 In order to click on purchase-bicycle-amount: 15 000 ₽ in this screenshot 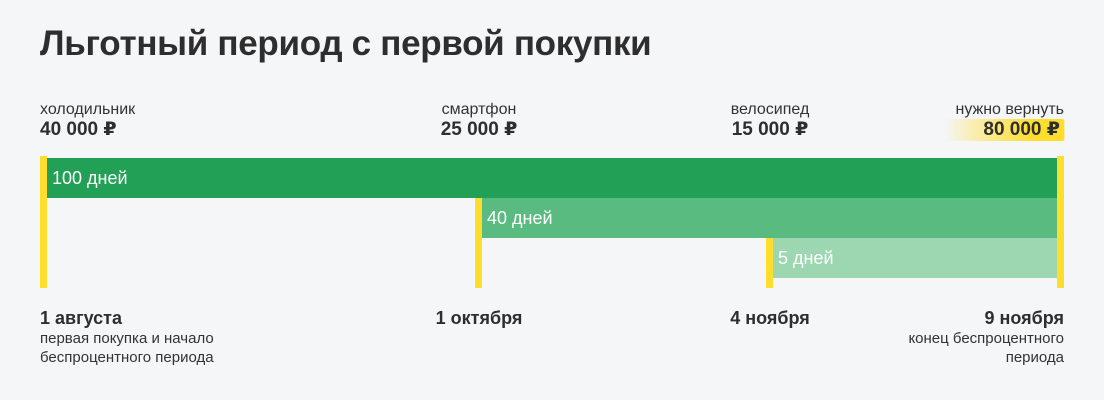, I will do `click(770, 129)`.